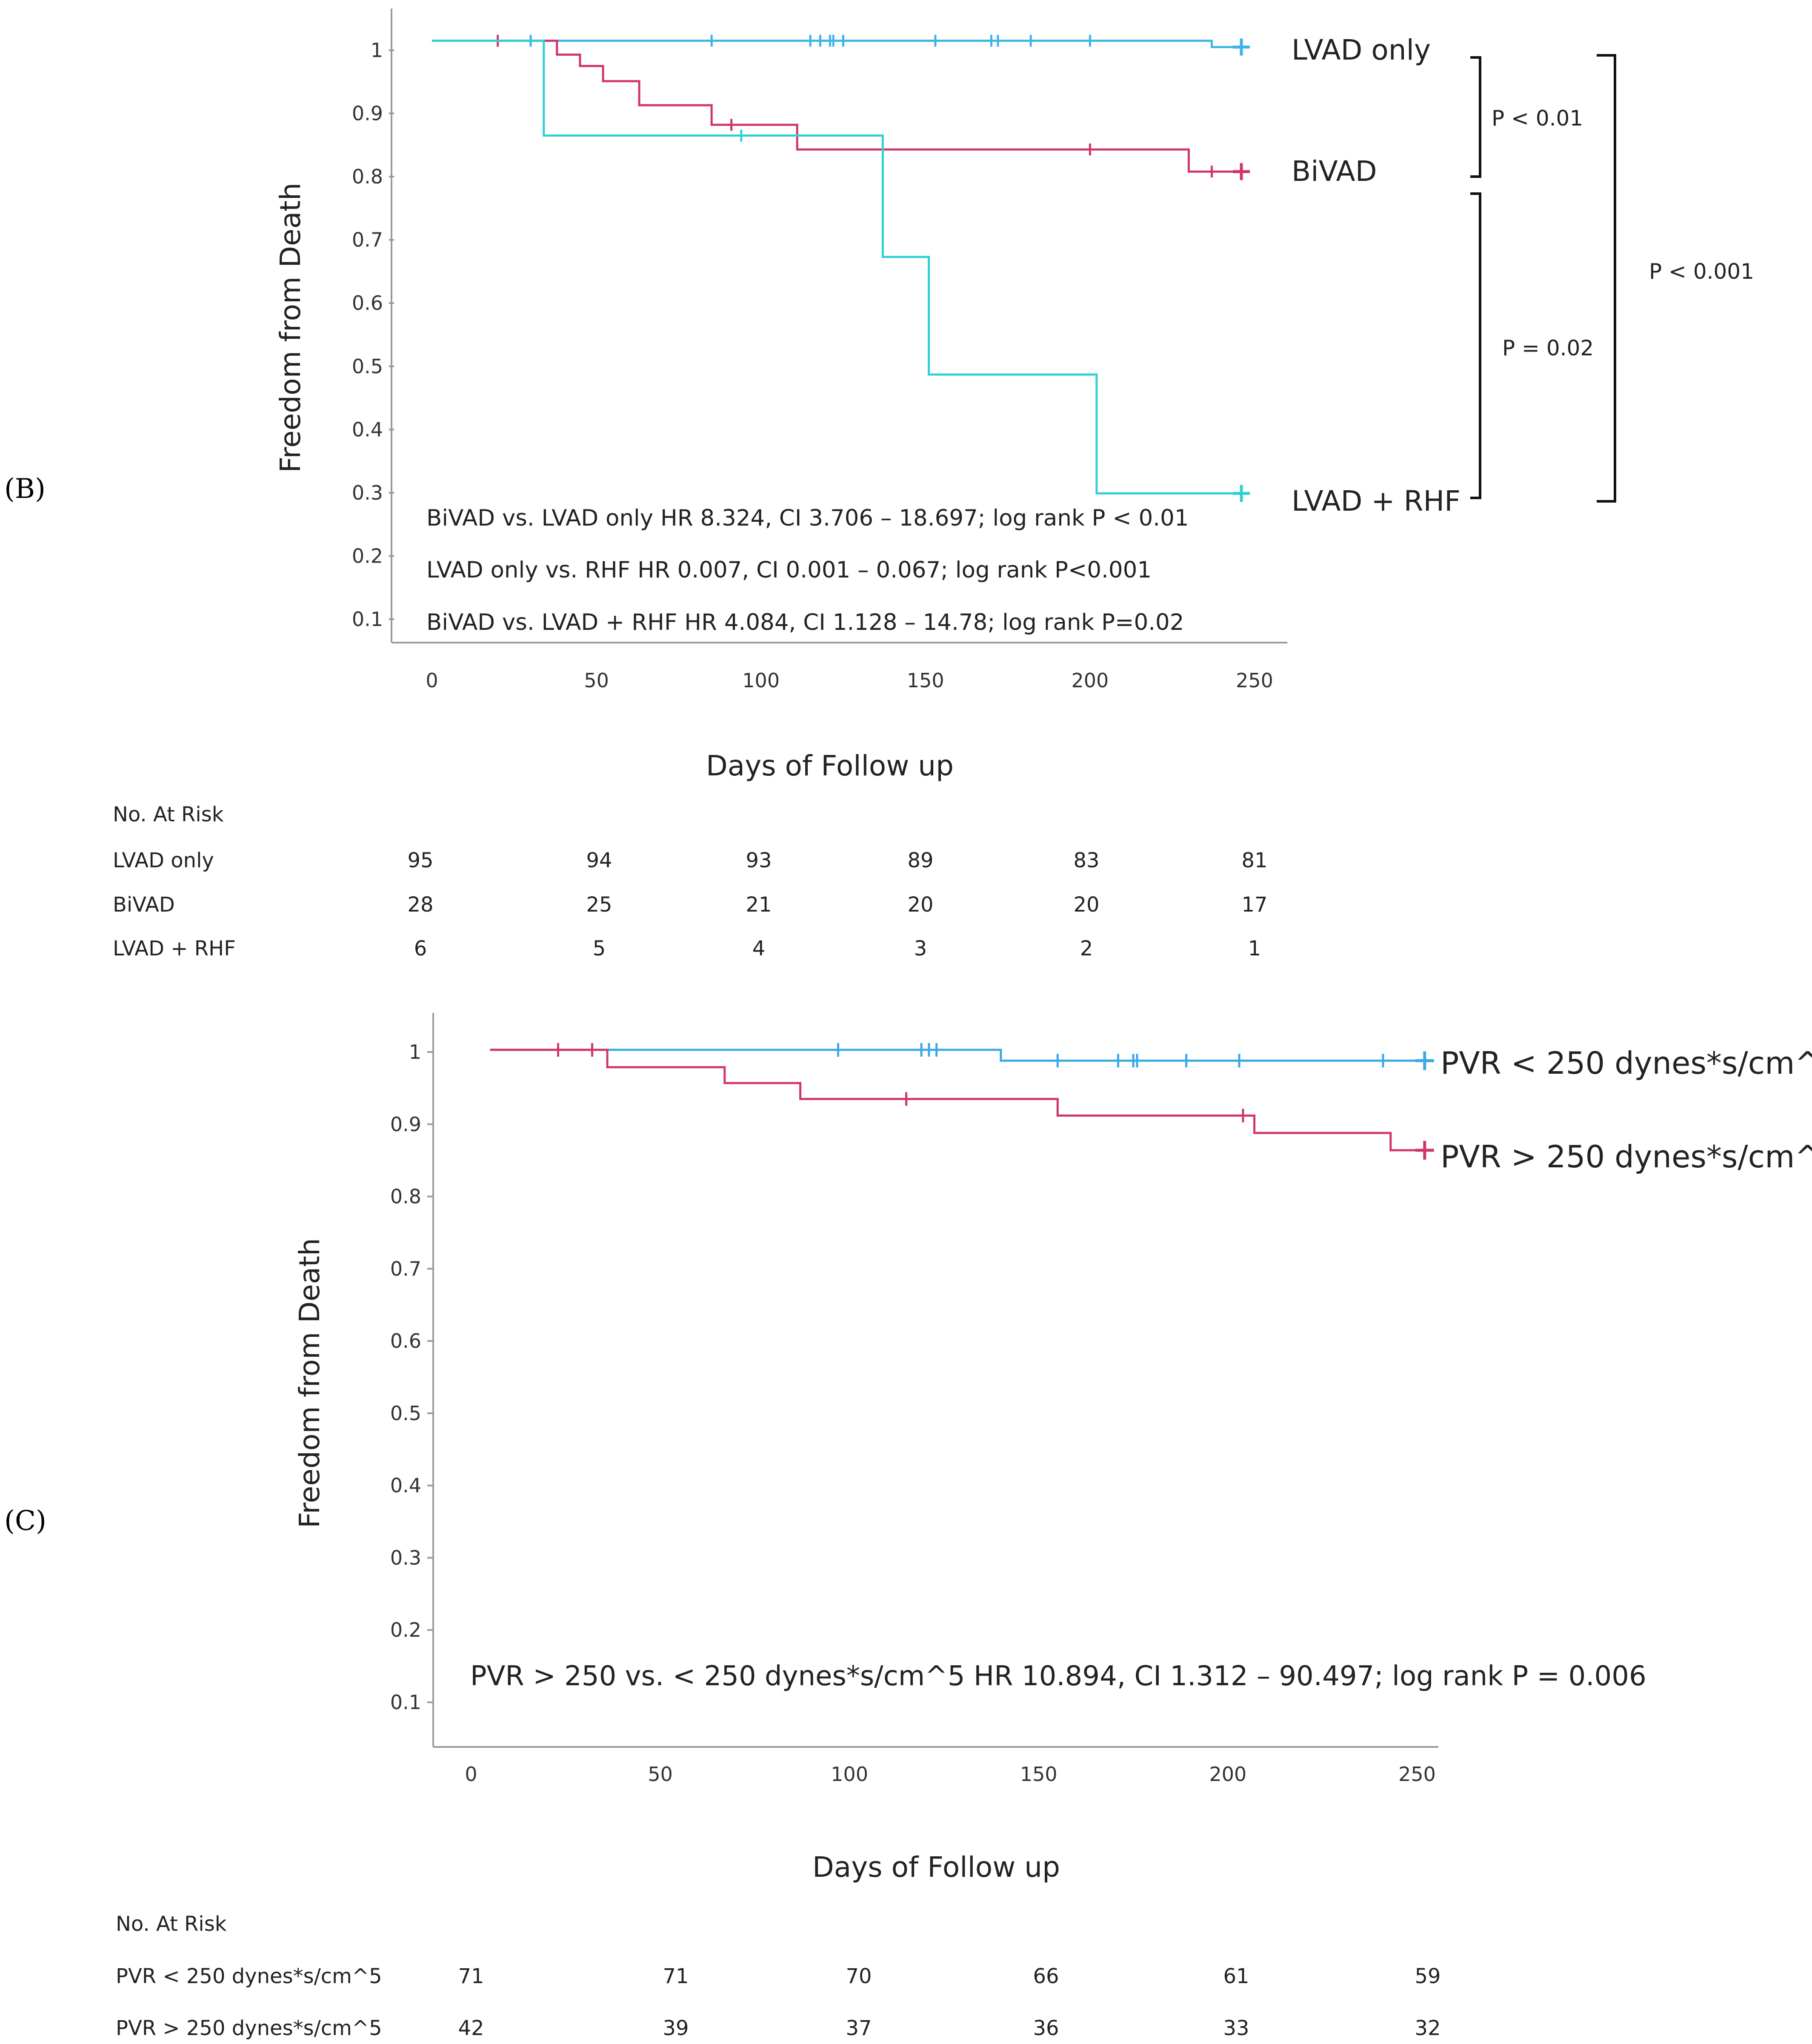 The width and height of the screenshot is (1812, 2044). What do you see at coordinates (1334, 171) in the screenshot?
I see `legend-bivad: BiVAD` at bounding box center [1334, 171].